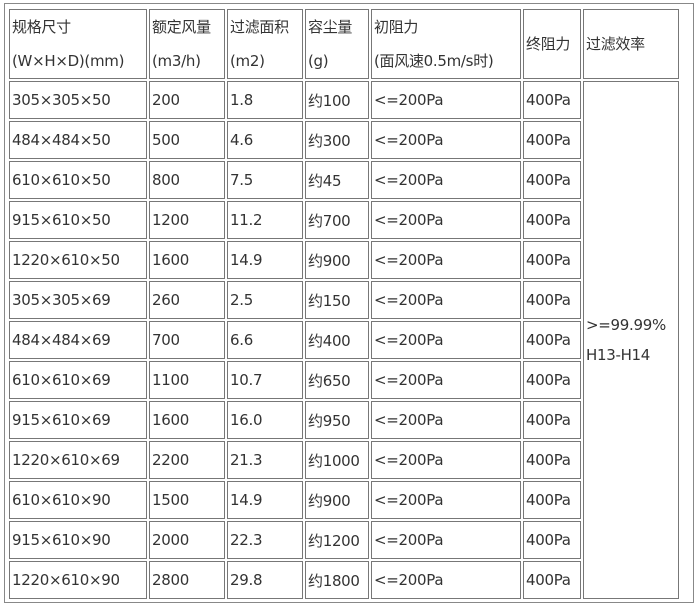  Describe the element at coordinates (181, 27) in the screenshot. I see `header-text: 额定风量` at that location.